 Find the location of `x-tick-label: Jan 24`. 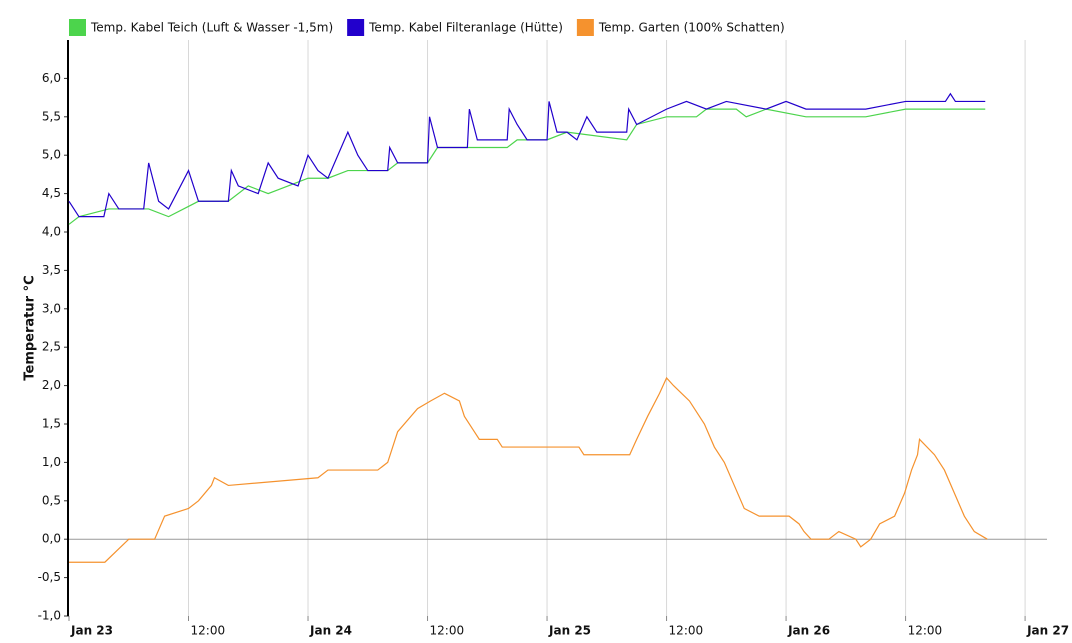

x-tick-label: Jan 24 is located at coordinates (330, 631).